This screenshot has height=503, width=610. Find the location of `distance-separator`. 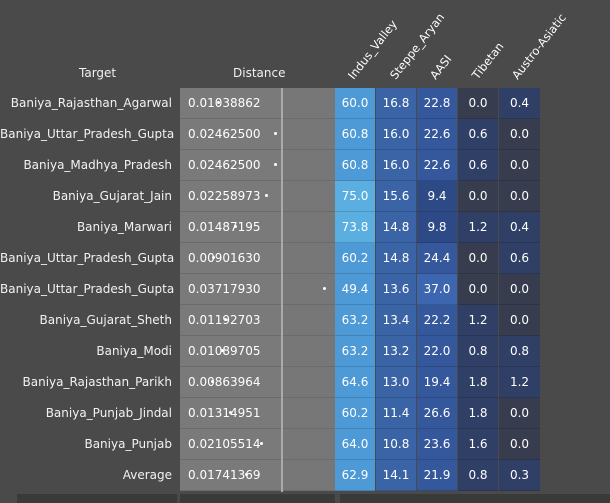

distance-separator is located at coordinates (282, 290).